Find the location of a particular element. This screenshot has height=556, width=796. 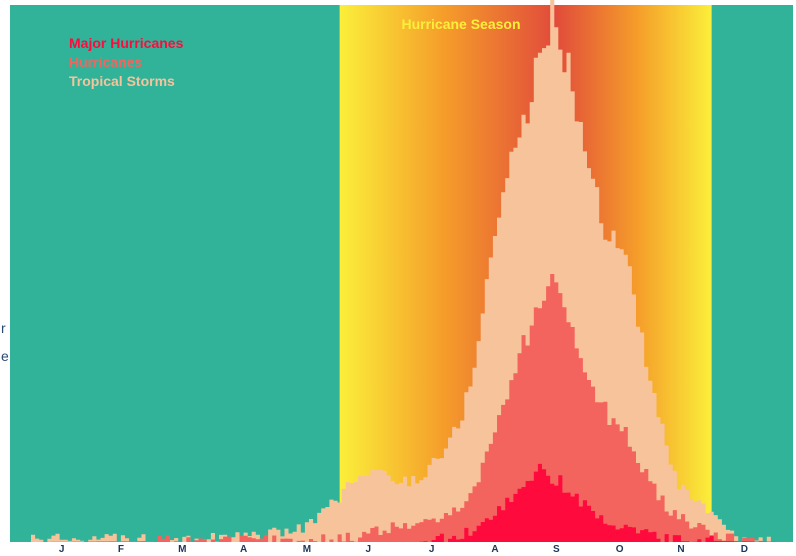

legend-entry-major-hurricanes: Major Hurricanes is located at coordinates (126, 43).